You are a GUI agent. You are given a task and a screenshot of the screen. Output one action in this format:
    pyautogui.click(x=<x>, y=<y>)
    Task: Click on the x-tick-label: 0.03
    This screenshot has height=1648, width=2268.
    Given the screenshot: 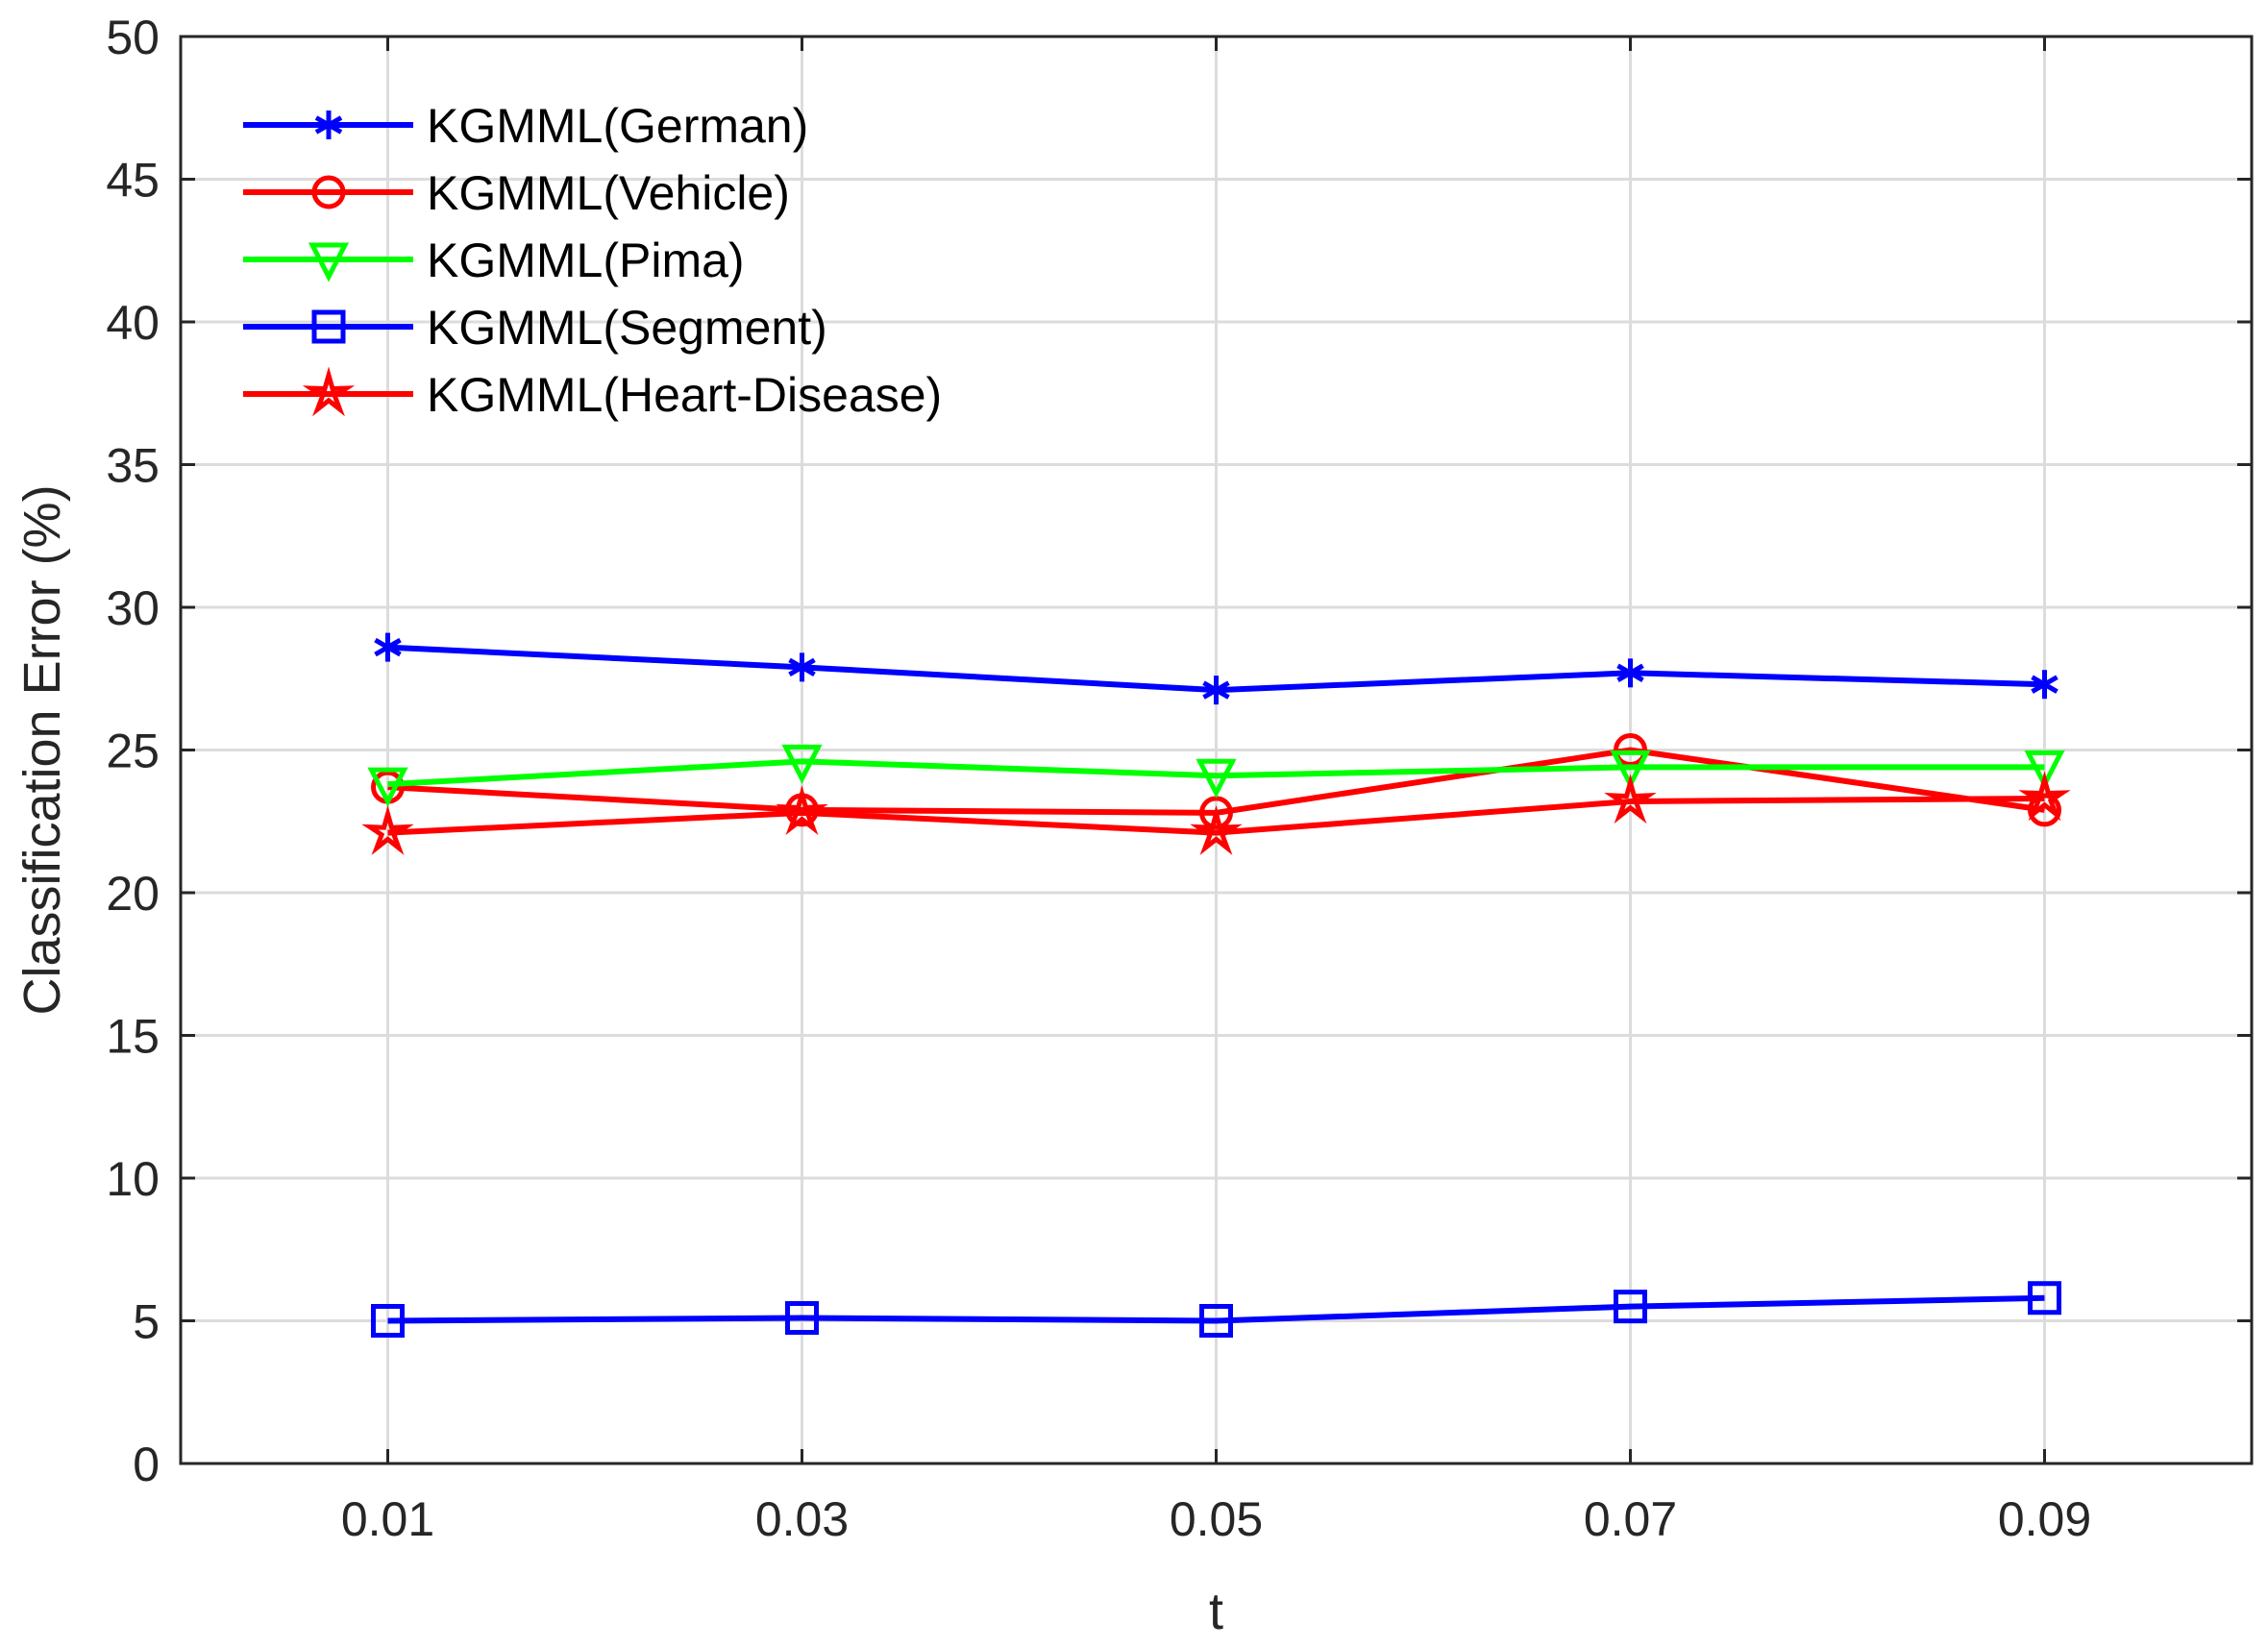 What is the action you would take?
    pyautogui.click(x=802, y=1519)
    